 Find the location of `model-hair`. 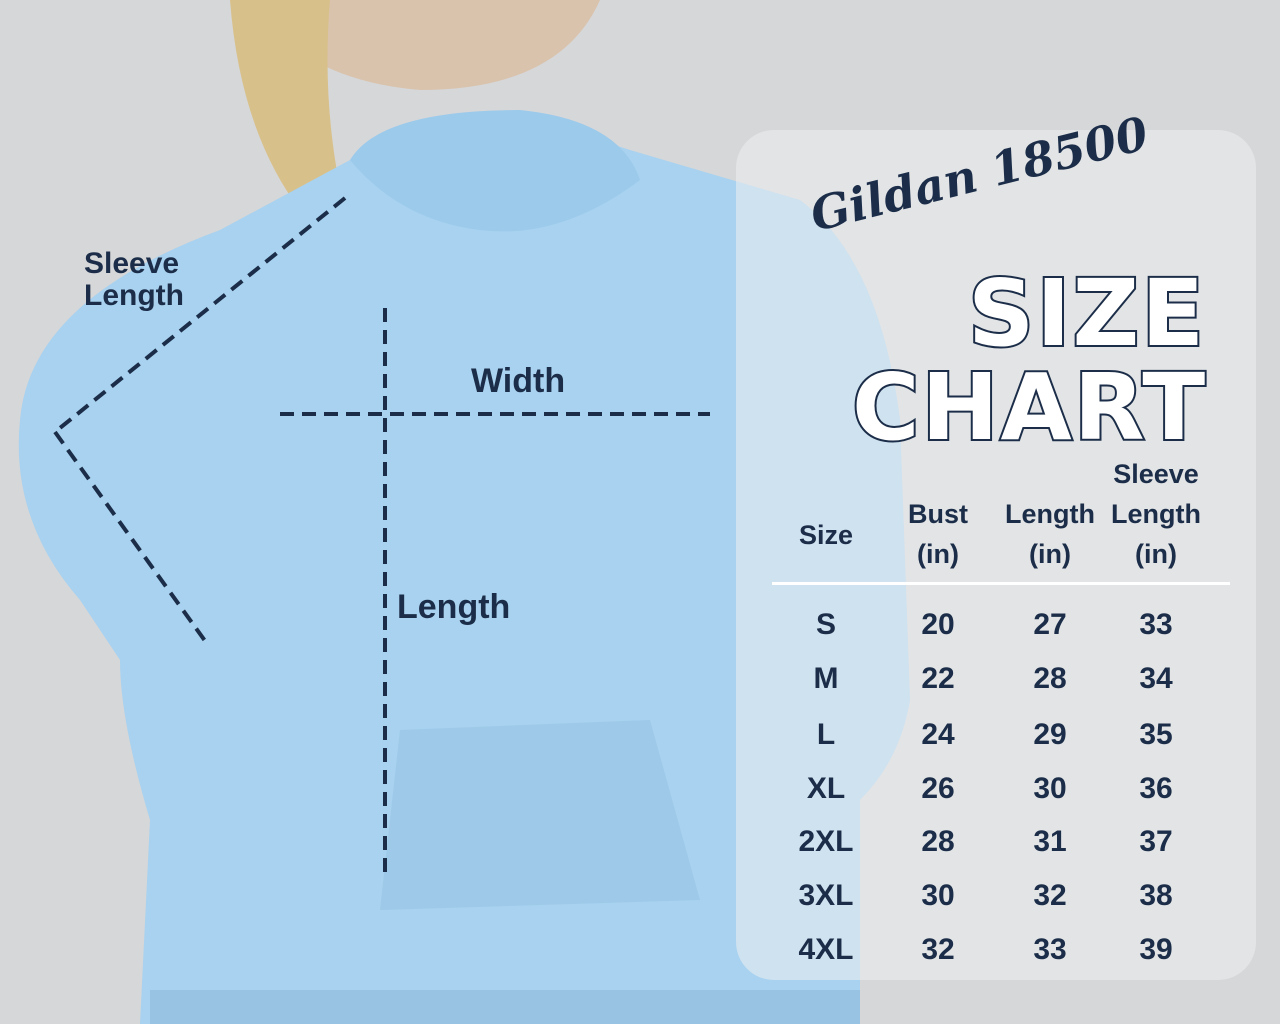

model-hair is located at coordinates (290, 115).